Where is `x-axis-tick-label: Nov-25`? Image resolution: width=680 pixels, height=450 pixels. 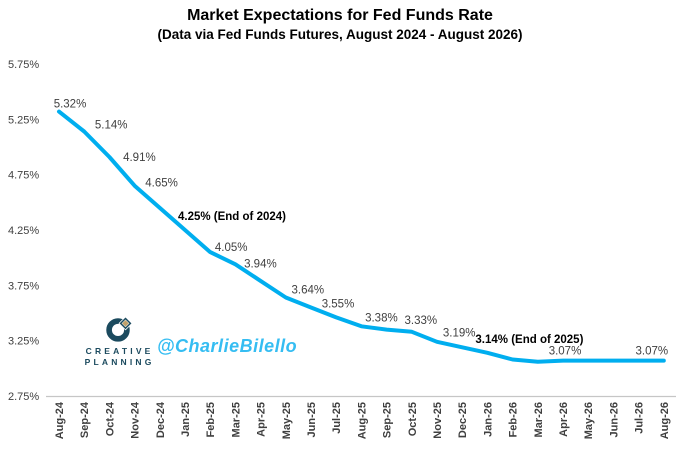
x-axis-tick-label: Nov-25 is located at coordinates (438, 420).